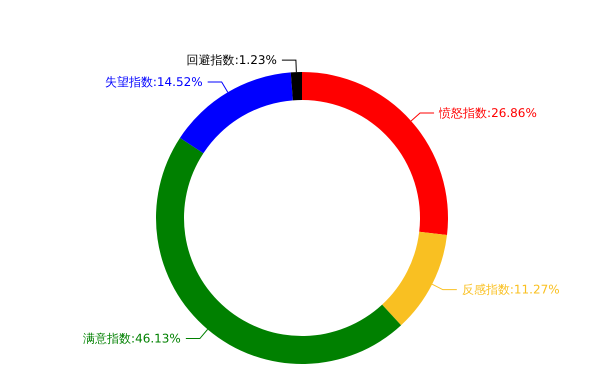  What do you see at coordinates (107, 339) in the screenshot?
I see `slice-label: 满意指数` at bounding box center [107, 339].